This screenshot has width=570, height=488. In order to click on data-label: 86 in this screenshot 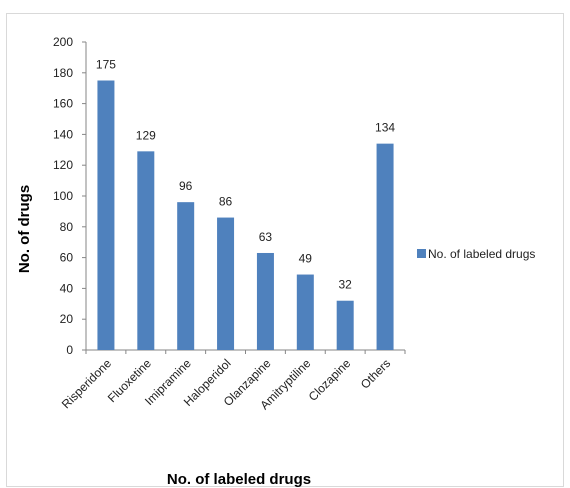, I will do `click(226, 202)`.